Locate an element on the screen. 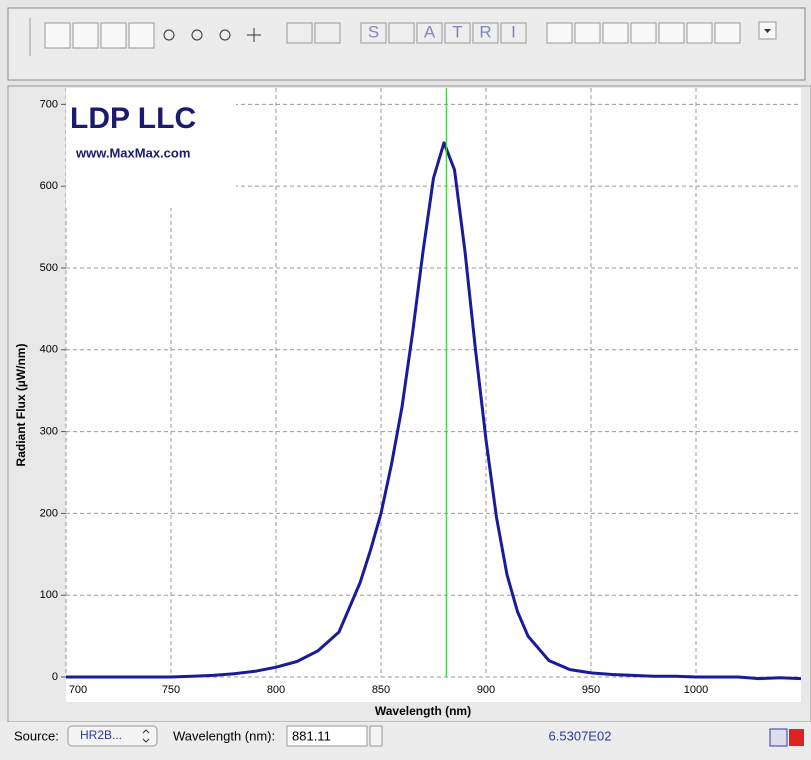 The height and width of the screenshot is (760, 811). source-label: Source: is located at coordinates (36, 735).